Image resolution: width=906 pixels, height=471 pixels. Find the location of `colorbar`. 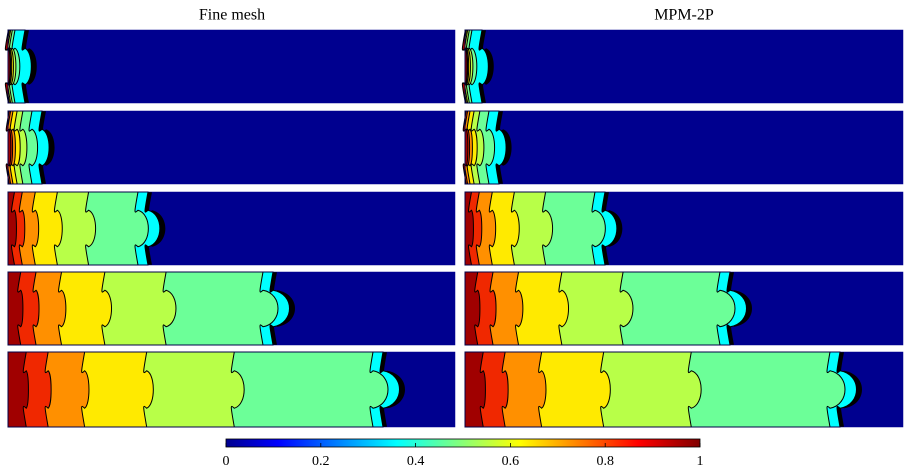

colorbar is located at coordinates (463, 443).